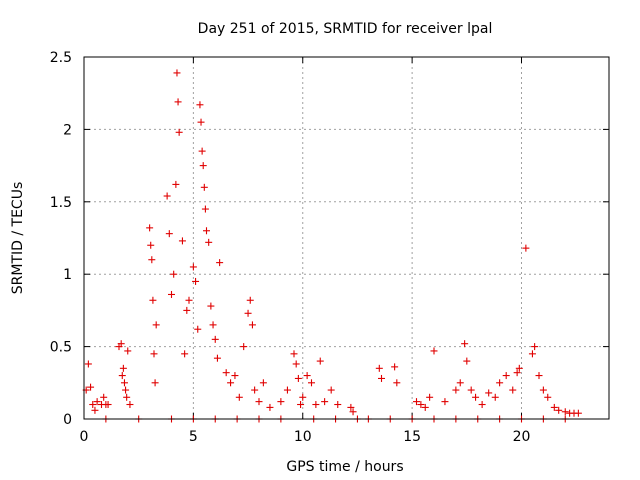 This screenshot has width=640, height=480. What do you see at coordinates (61, 203) in the screenshot?
I see `y-tick-label: 1.5` at bounding box center [61, 203].